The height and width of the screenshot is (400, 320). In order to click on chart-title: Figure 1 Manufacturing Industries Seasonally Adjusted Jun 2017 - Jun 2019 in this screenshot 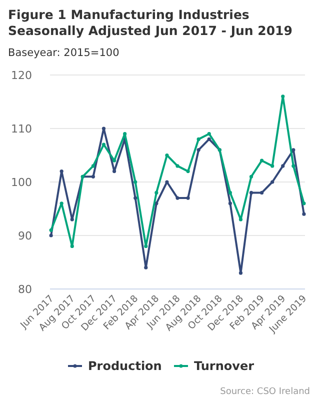, I will do `click(150, 22)`.